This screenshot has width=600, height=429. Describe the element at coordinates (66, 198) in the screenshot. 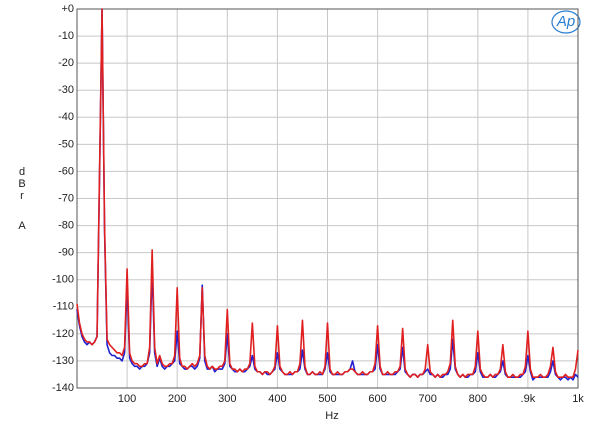

I see `y-tick-label: -70` at that location.